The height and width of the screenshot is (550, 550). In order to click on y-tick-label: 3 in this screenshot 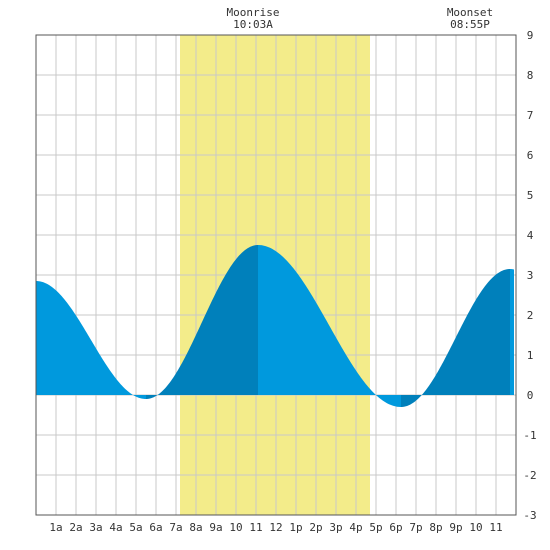, I will do `click(530, 275)`.